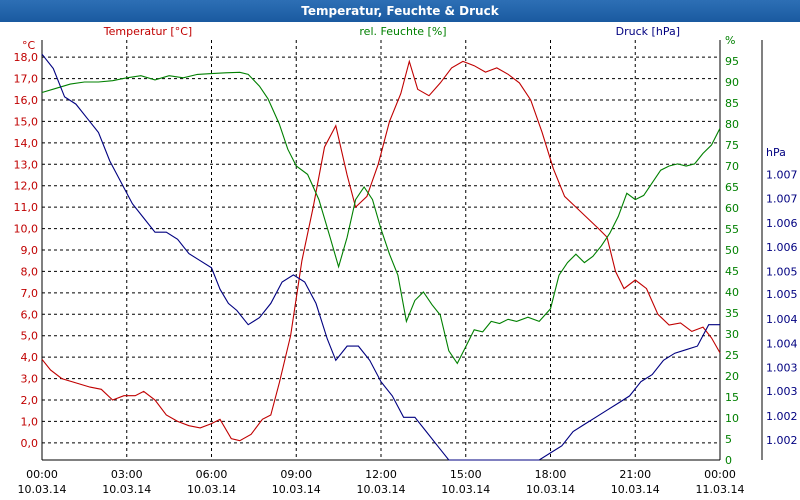 This screenshot has width=800, height=500. What do you see at coordinates (212, 474) in the screenshot?
I see `x-tick-time: 06:00` at bounding box center [212, 474].